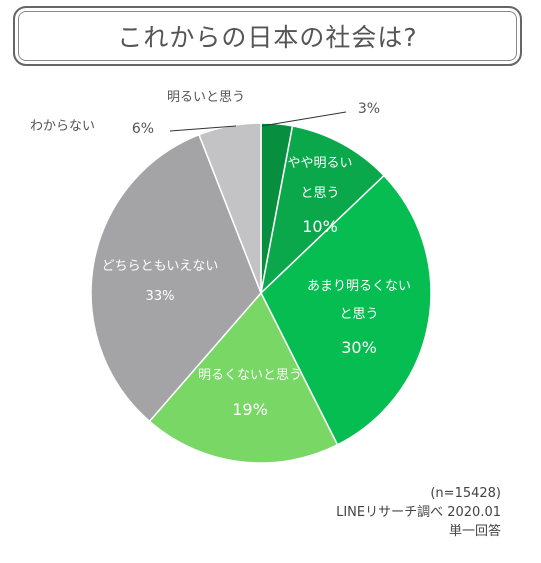 This screenshot has height=563, width=541. Describe the element at coordinates (250, 409) in the screenshot. I see `slice-value-3: 19%` at that location.